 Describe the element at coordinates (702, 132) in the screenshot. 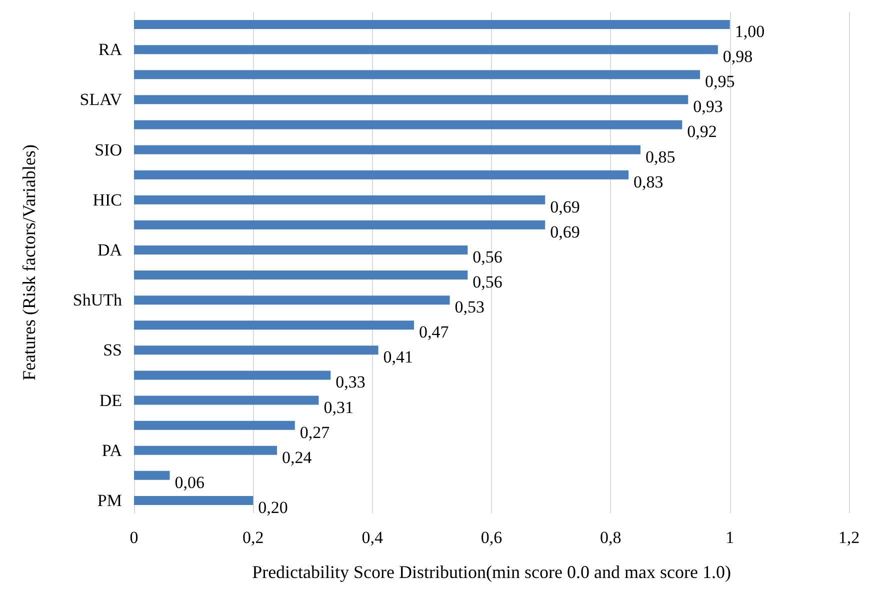

I see `data-label: 0,92` at that location.